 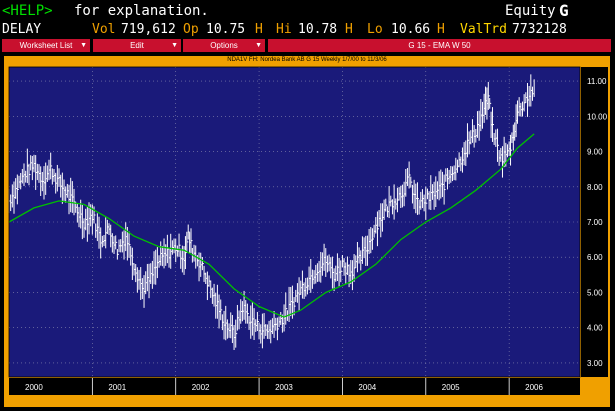 I want to click on y-tick-label: 5.00, so click(x=595, y=292).